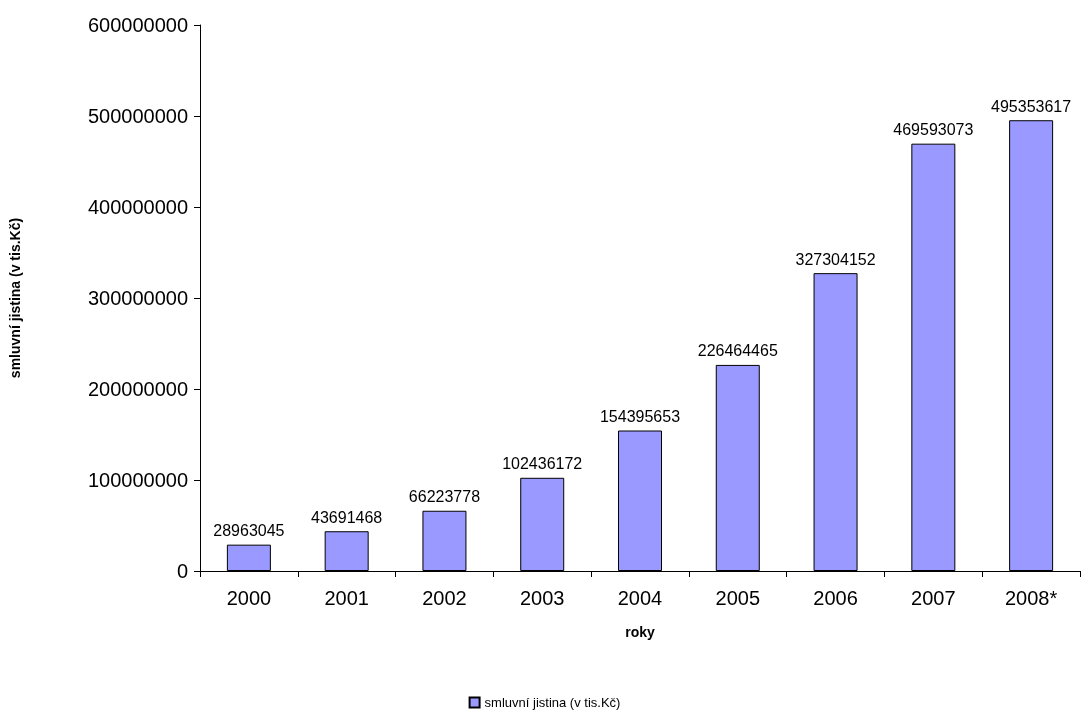 Image resolution: width=1089 pixels, height=722 pixels. What do you see at coordinates (137, 298) in the screenshot?
I see `y-tick-label: 300000000` at bounding box center [137, 298].